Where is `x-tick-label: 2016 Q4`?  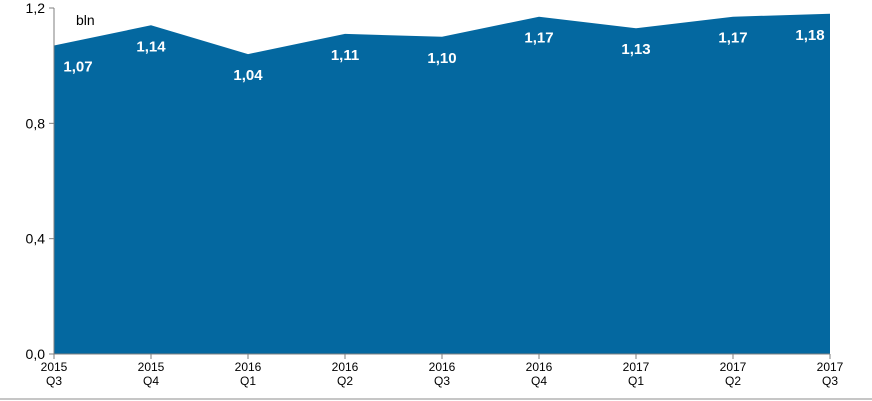 x-tick-label: 2016 Q4 is located at coordinates (539, 374).